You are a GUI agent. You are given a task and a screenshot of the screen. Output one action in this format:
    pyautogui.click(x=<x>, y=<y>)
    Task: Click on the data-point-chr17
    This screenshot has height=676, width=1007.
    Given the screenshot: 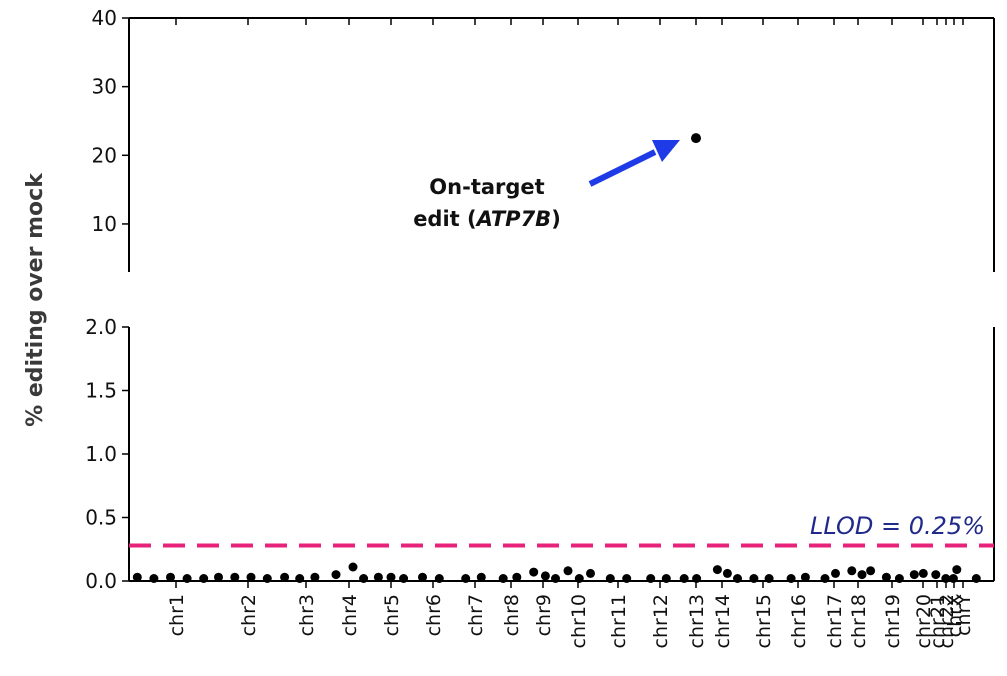 What is the action you would take?
    pyautogui.click(x=835, y=573)
    